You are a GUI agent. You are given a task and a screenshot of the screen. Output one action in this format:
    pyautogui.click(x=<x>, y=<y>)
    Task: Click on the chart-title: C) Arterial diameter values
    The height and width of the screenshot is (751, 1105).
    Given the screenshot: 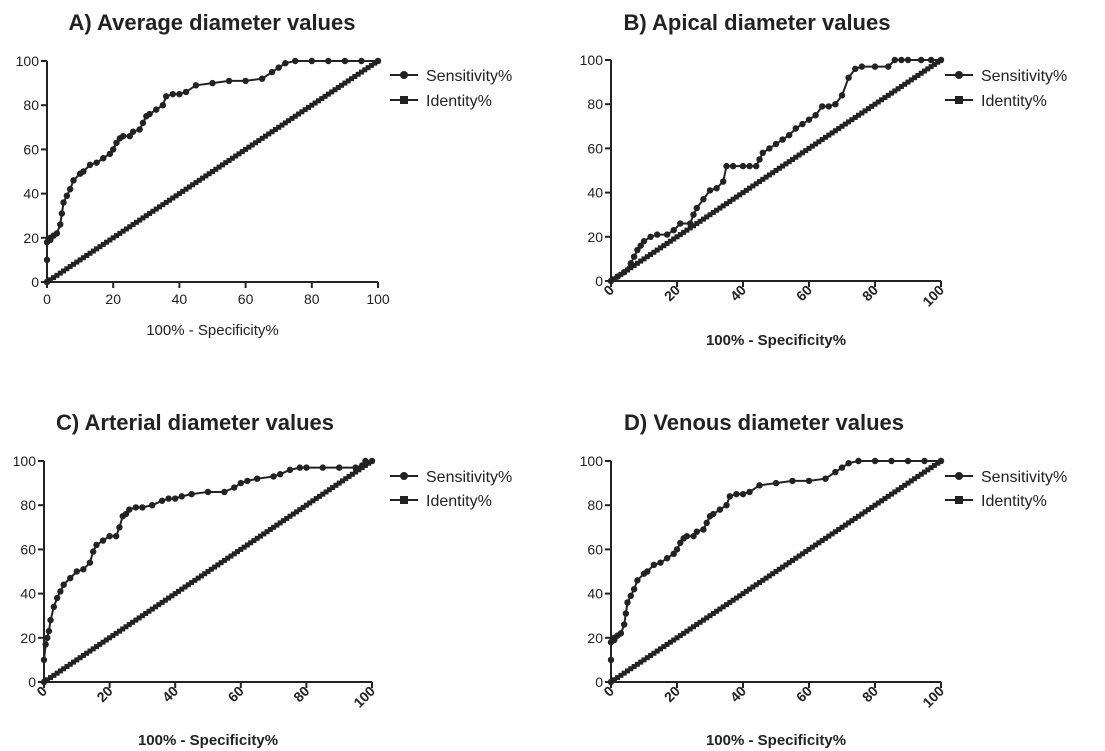 What is the action you would take?
    pyautogui.click(x=195, y=422)
    